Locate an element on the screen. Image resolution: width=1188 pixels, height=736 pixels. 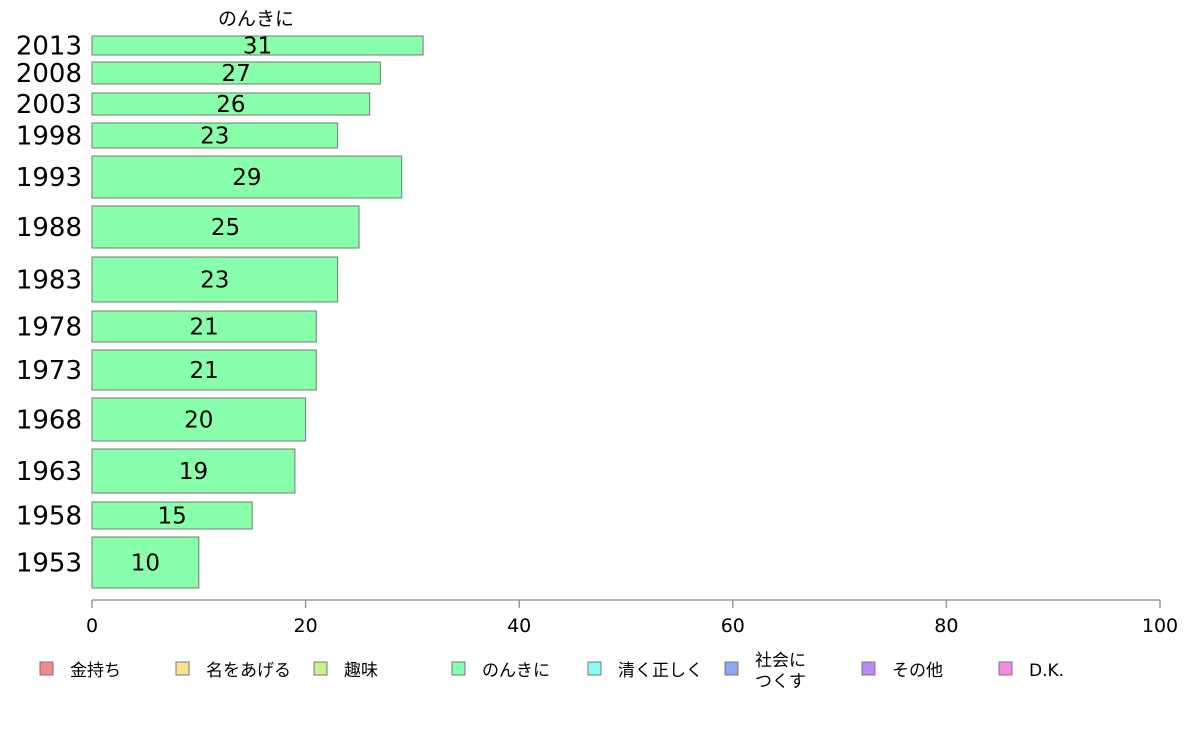
bar-1953 is located at coordinates (145, 562).